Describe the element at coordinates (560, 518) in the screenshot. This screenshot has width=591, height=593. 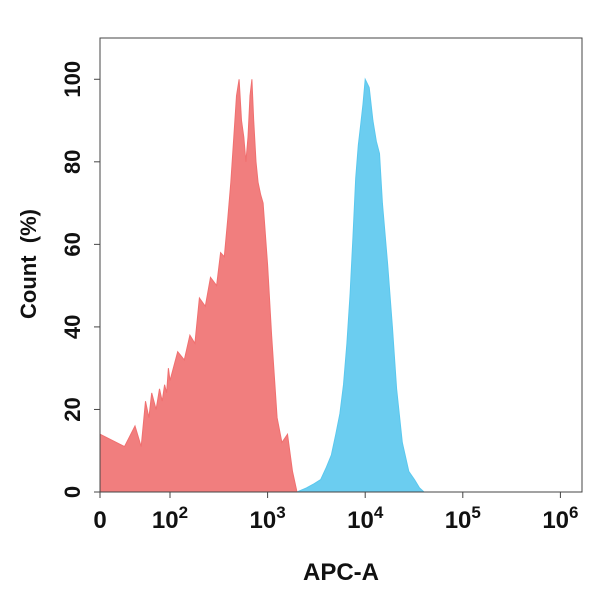
I see `x-tick-label: 10⁶` at that location.